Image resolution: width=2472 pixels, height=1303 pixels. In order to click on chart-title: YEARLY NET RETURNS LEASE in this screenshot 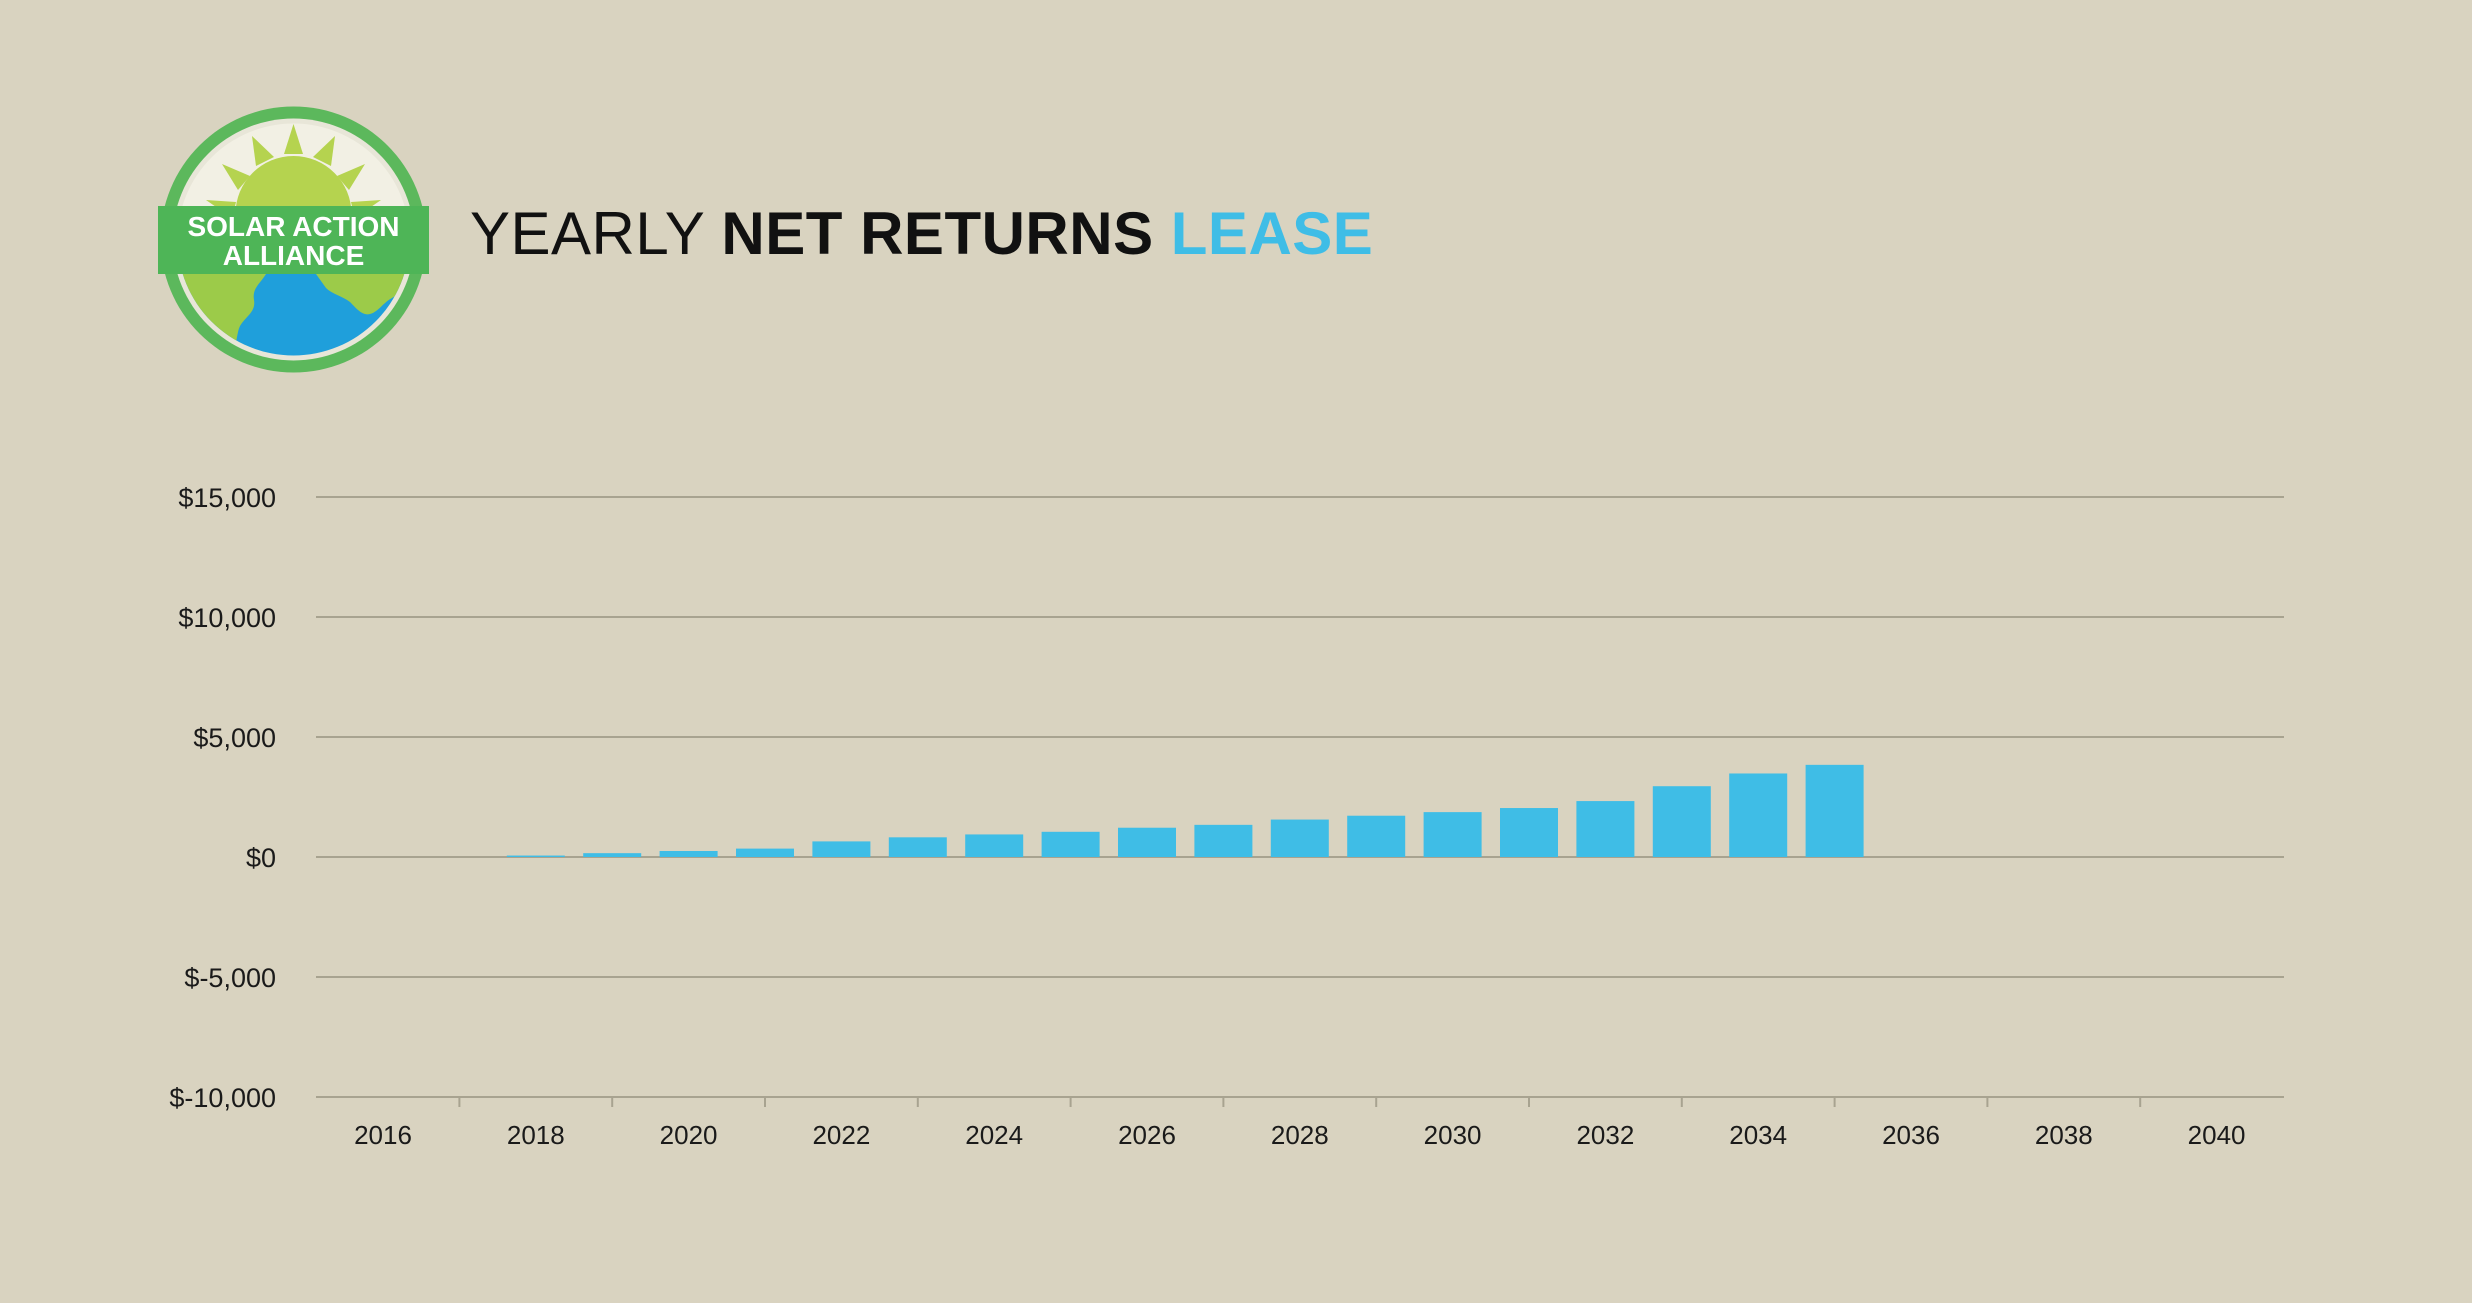, I will do `click(921, 234)`.